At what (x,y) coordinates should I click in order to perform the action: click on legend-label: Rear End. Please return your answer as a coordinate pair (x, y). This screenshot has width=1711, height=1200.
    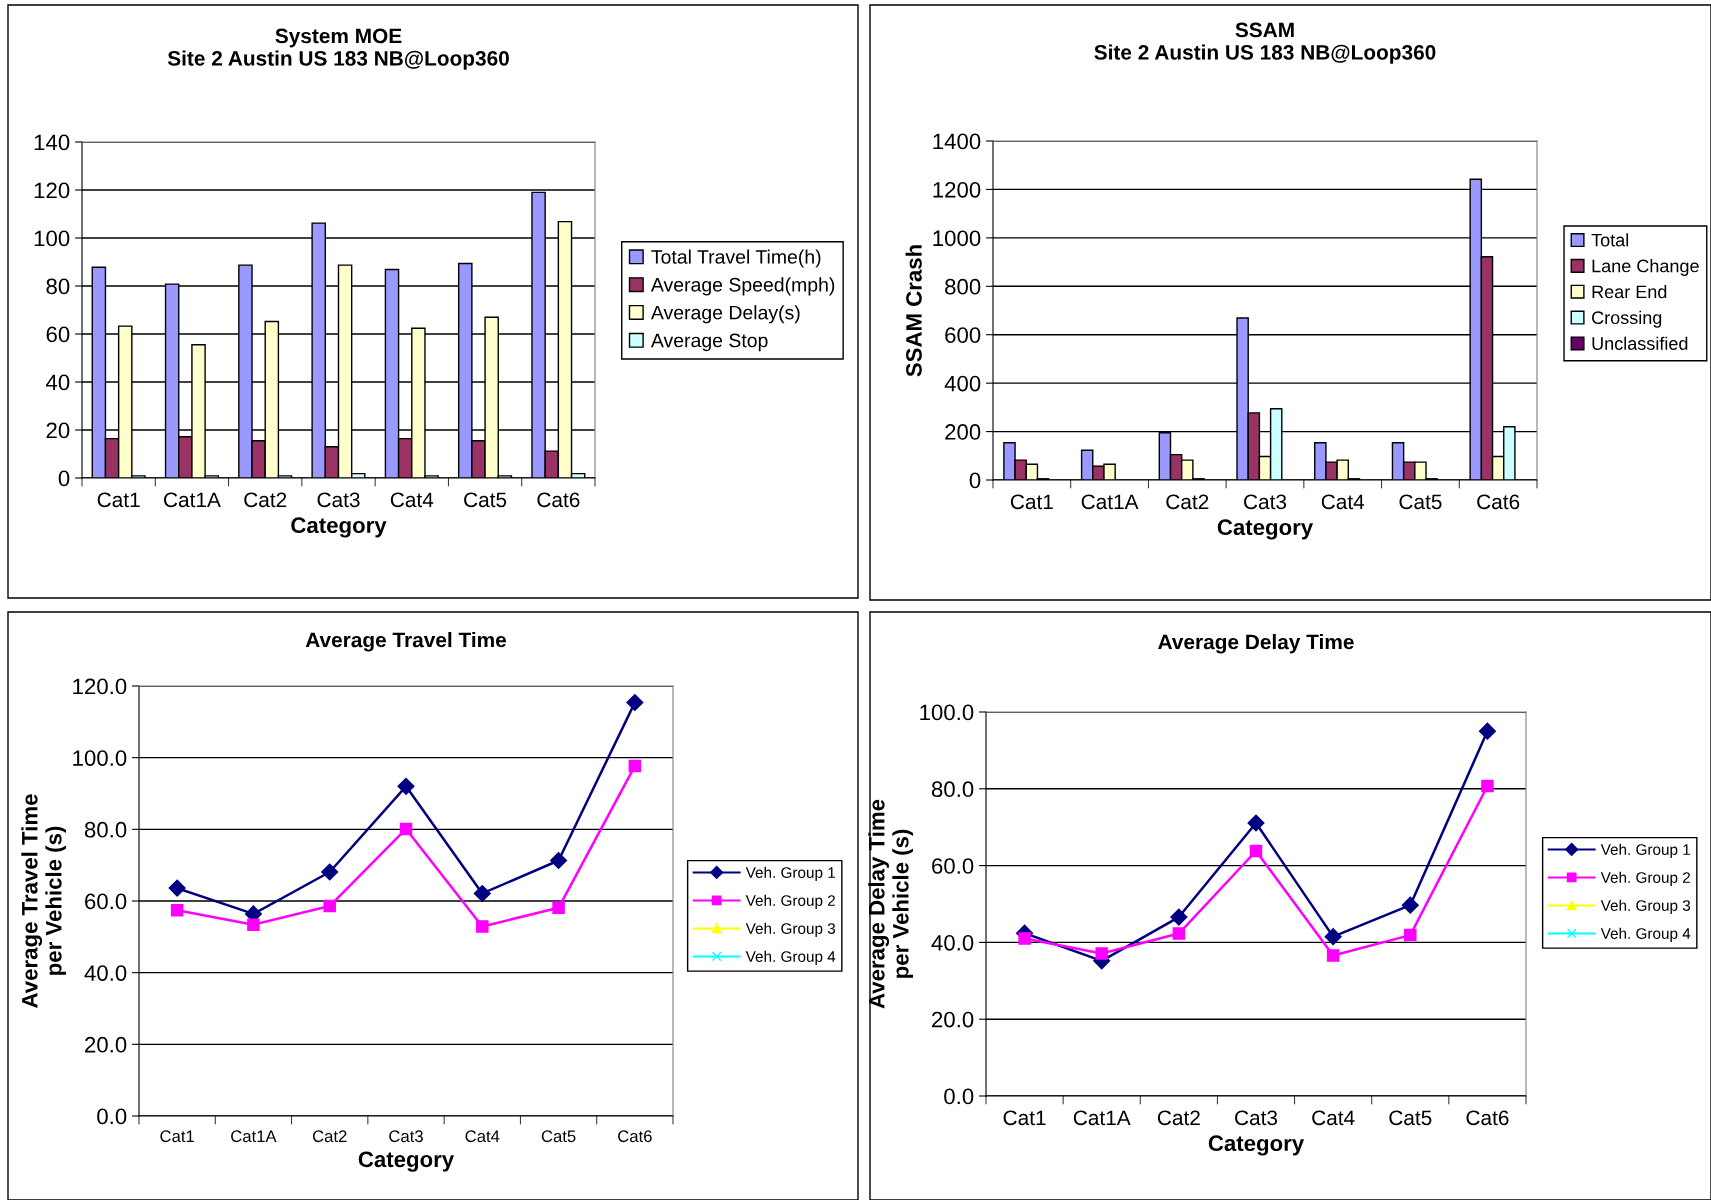
    Looking at the image, I should click on (1629, 291).